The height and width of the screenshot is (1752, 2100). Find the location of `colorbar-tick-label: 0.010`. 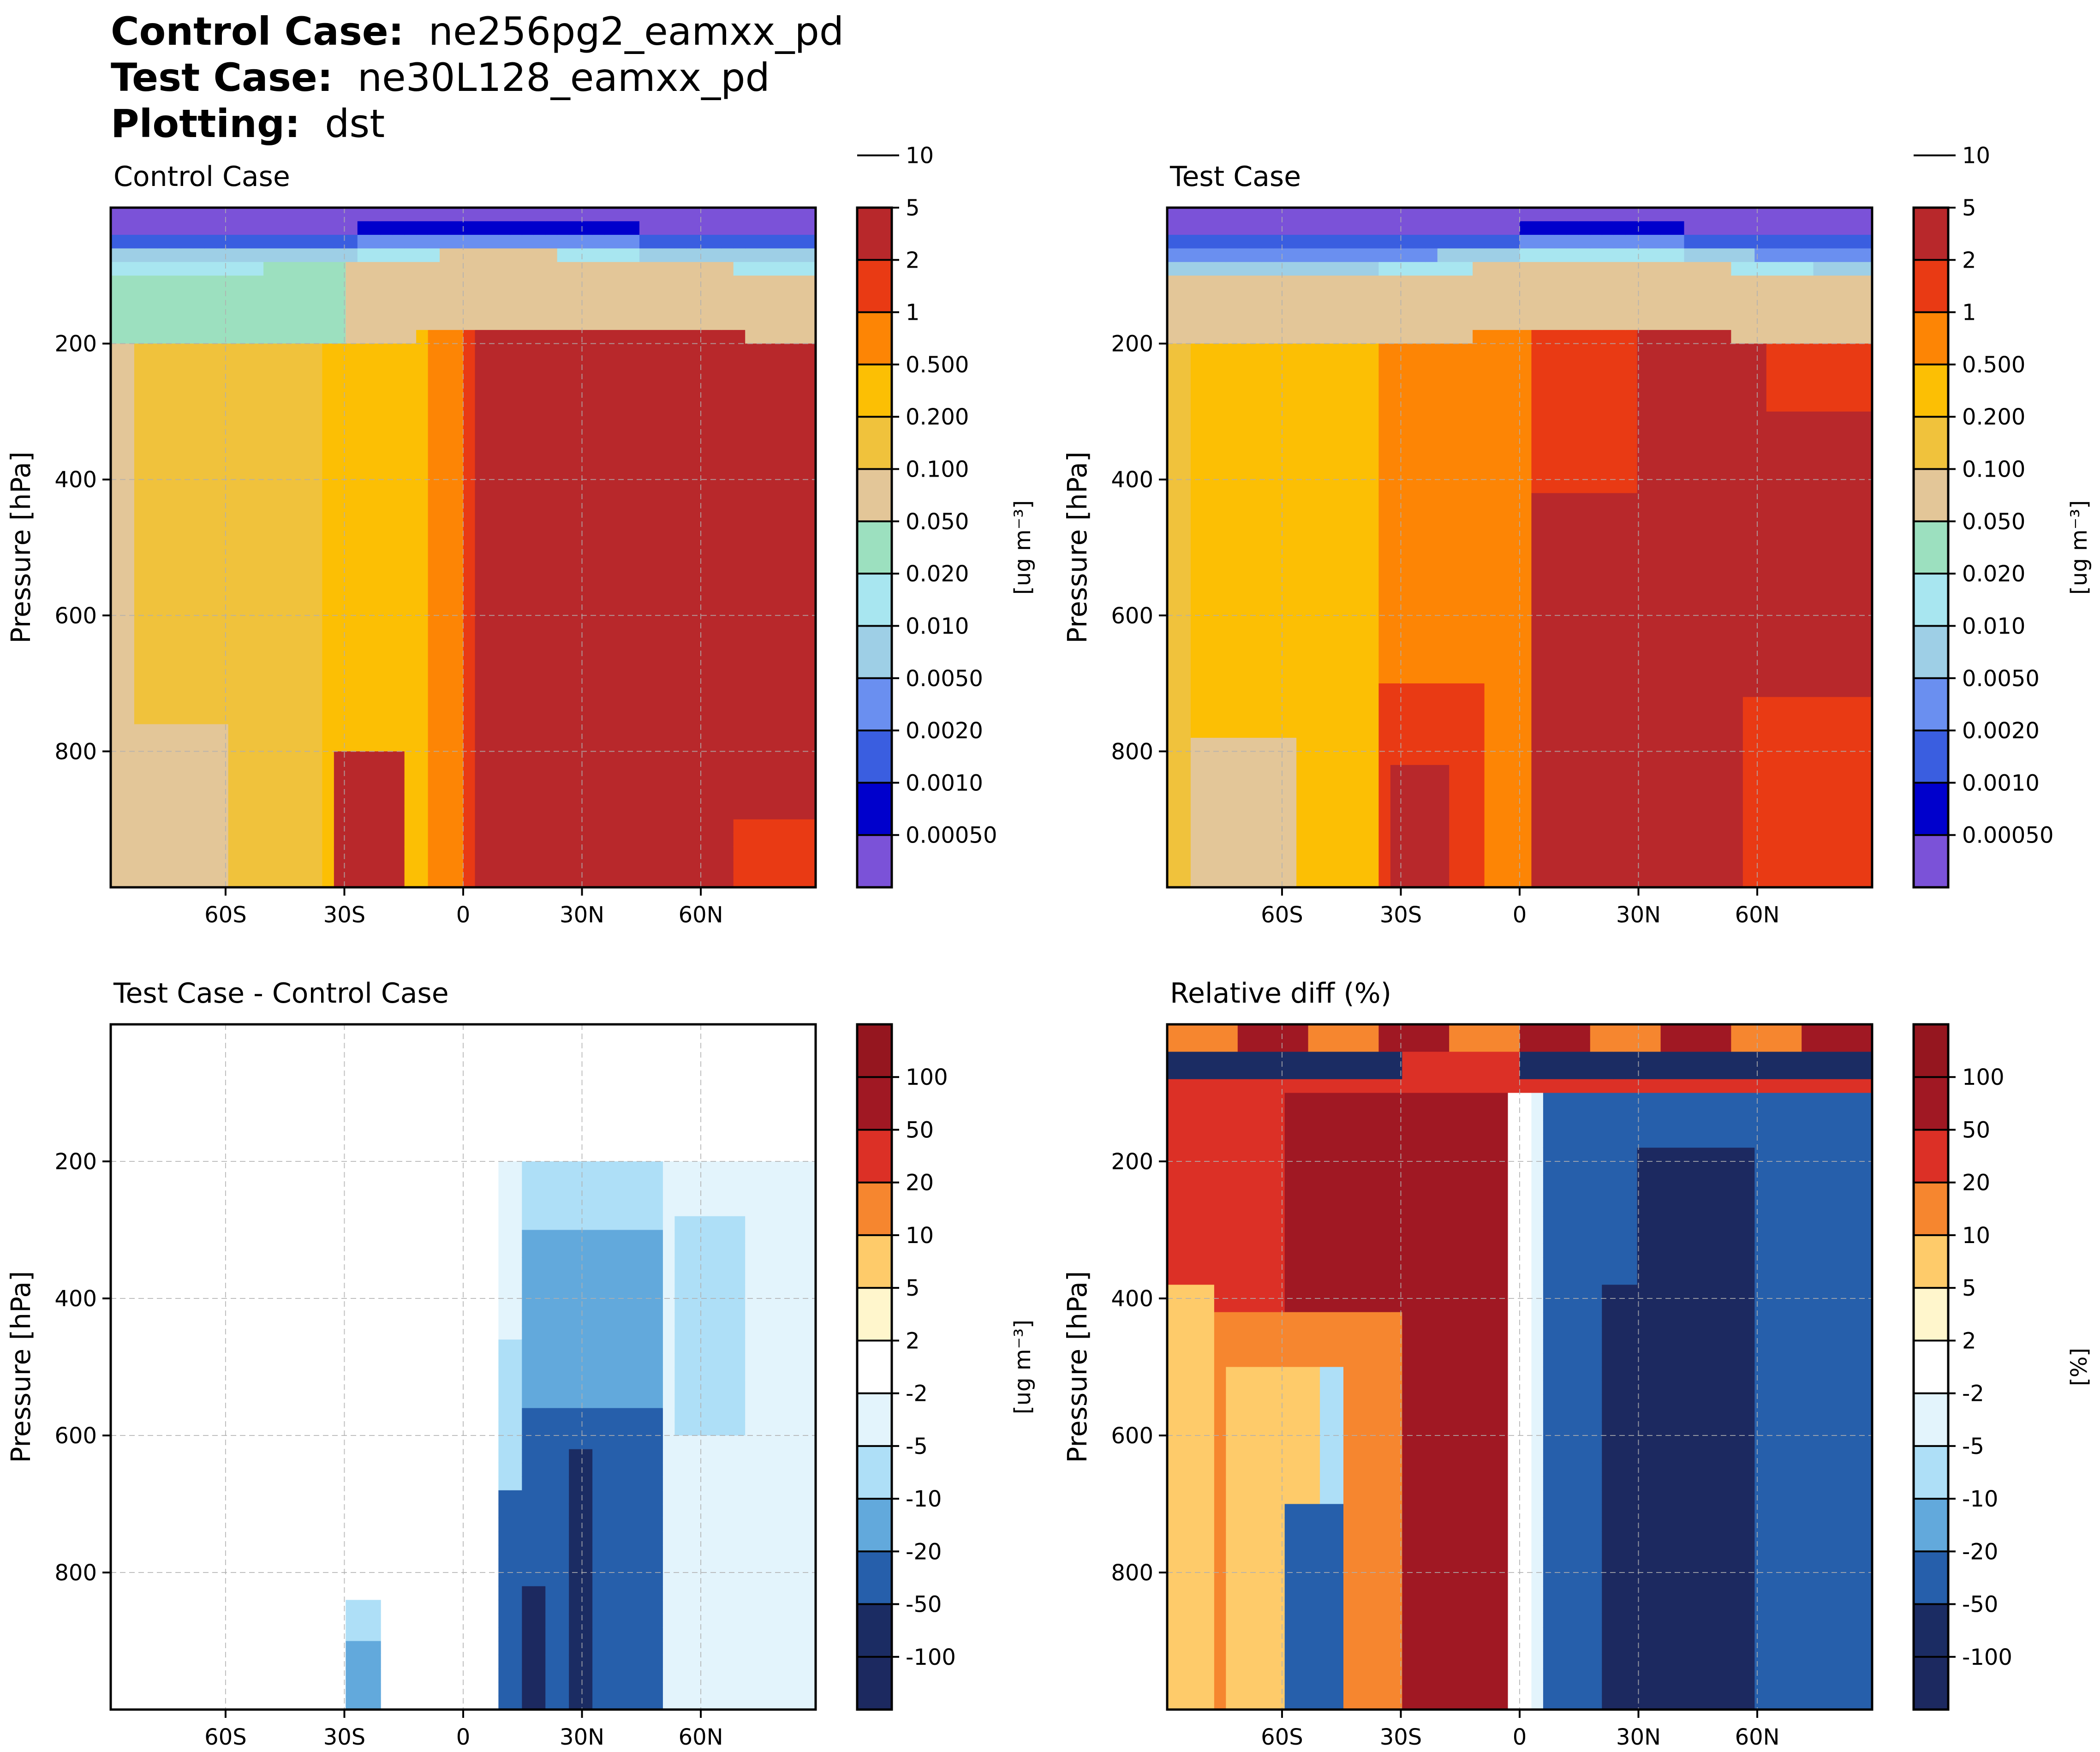

colorbar-tick-label: 0.010 is located at coordinates (937, 626).